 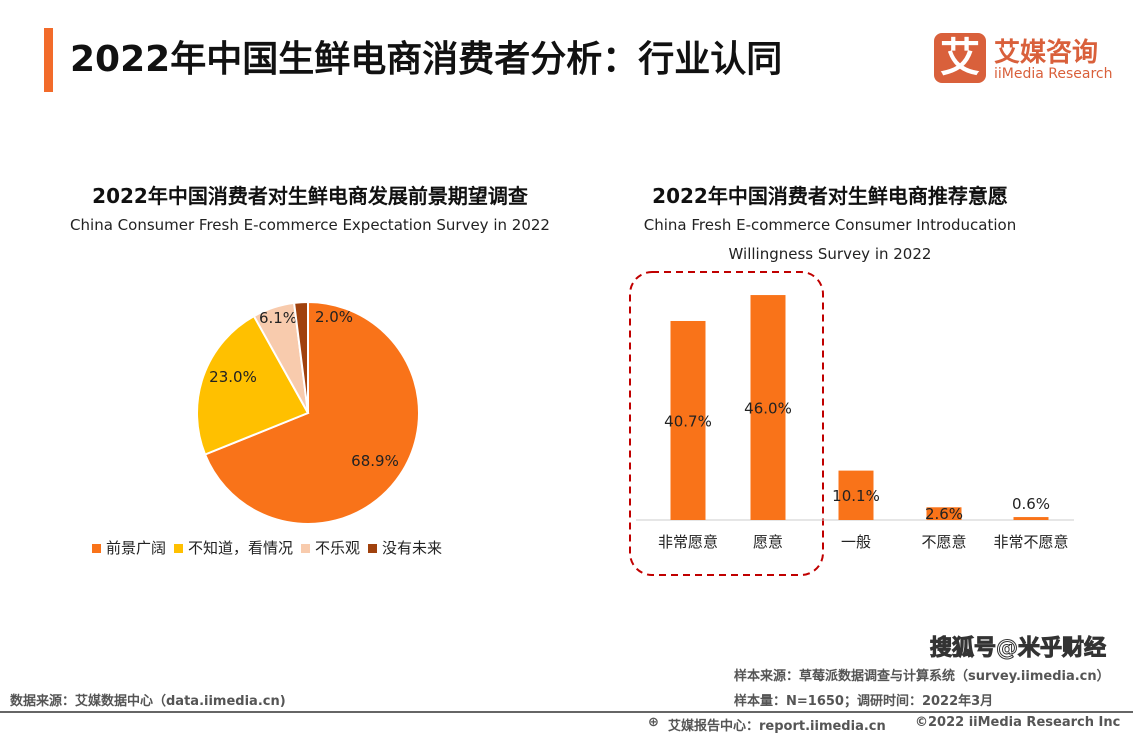 I want to click on bar-label-0: 40.7%, so click(x=688, y=421).